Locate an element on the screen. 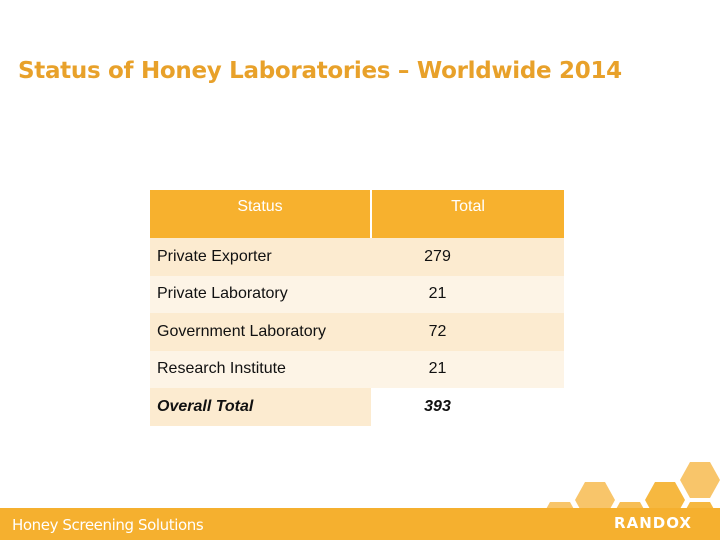 This screenshot has height=540, width=720. row-status: Government Laboratory is located at coordinates (260, 332).